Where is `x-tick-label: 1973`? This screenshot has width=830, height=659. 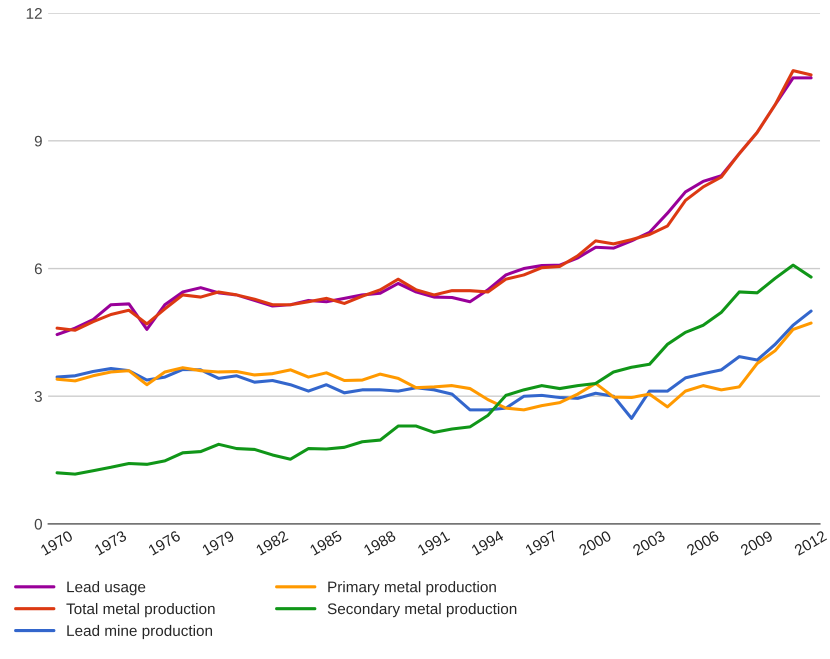
x-tick-label: 1973 is located at coordinates (111, 543).